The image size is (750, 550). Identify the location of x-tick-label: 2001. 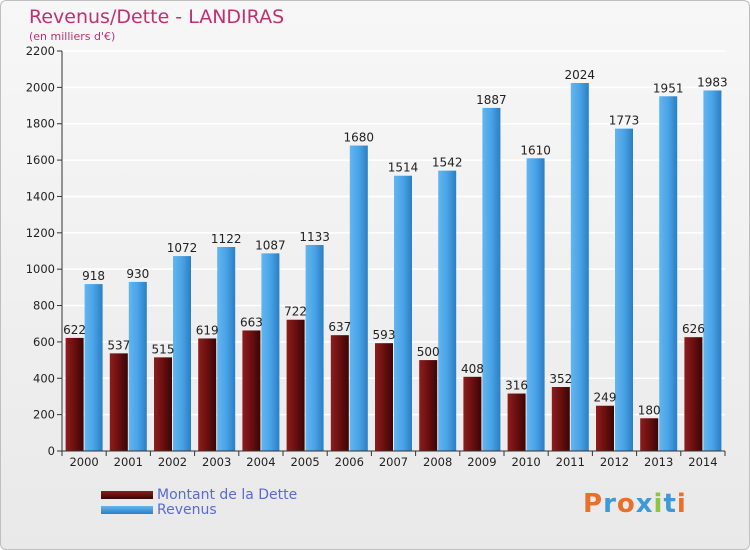
(128, 462).